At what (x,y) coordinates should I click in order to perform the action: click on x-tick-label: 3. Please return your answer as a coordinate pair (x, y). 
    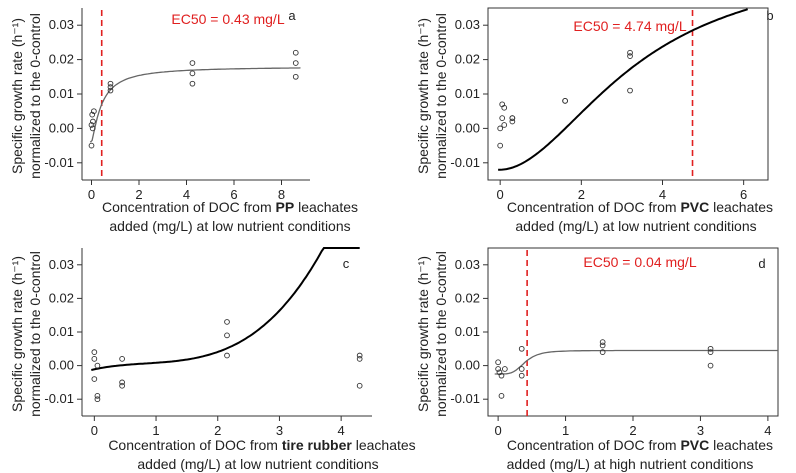
    Looking at the image, I should click on (279, 430).